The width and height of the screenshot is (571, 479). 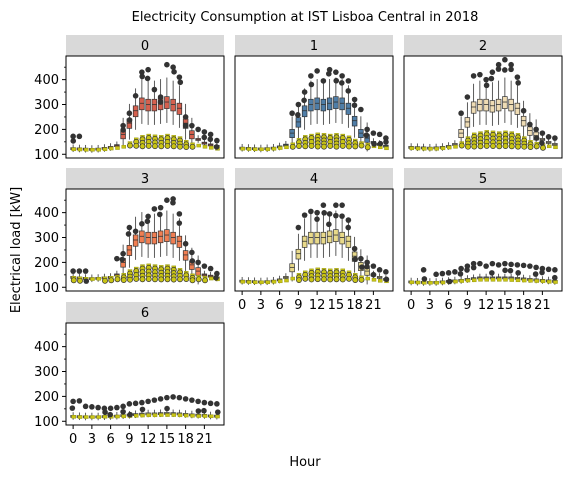 I want to click on y-tick-label: 300, so click(x=46, y=105).